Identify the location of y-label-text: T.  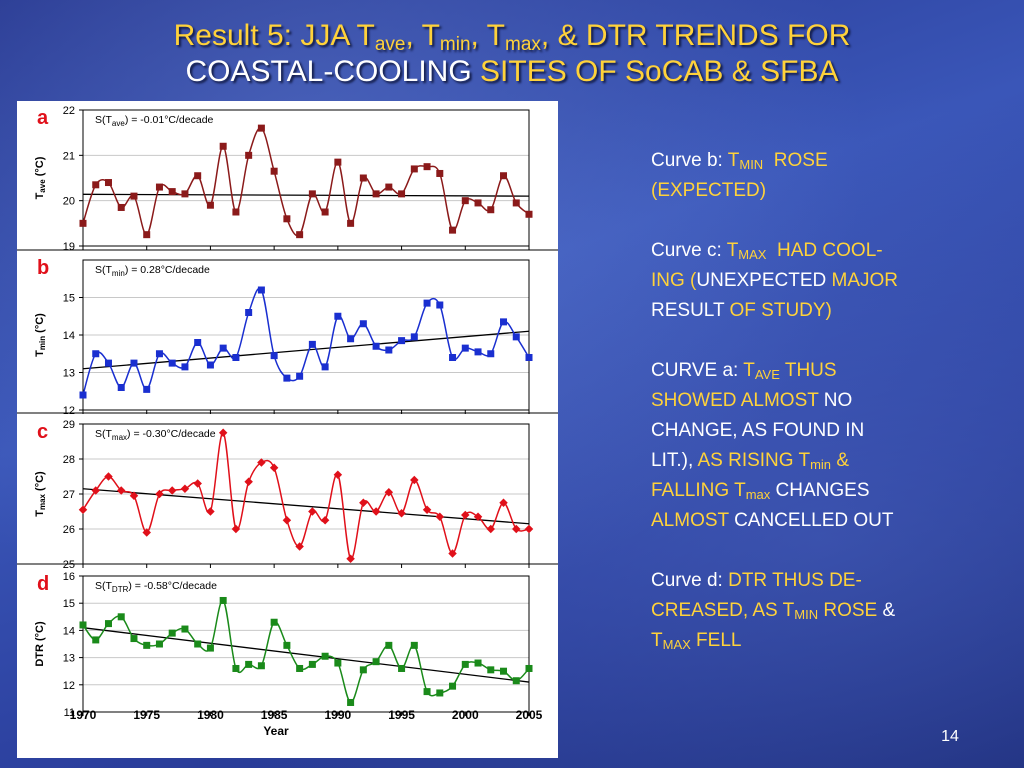
(40, 353).